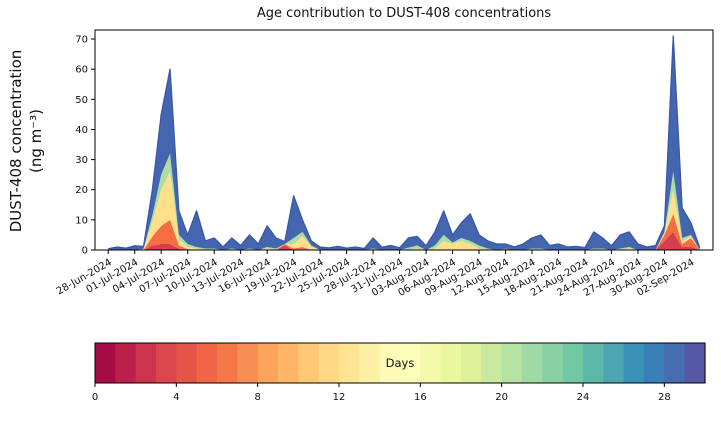 The width and height of the screenshot is (721, 425). Describe the element at coordinates (85, 251) in the screenshot. I see `y-tick-label: 0` at that location.